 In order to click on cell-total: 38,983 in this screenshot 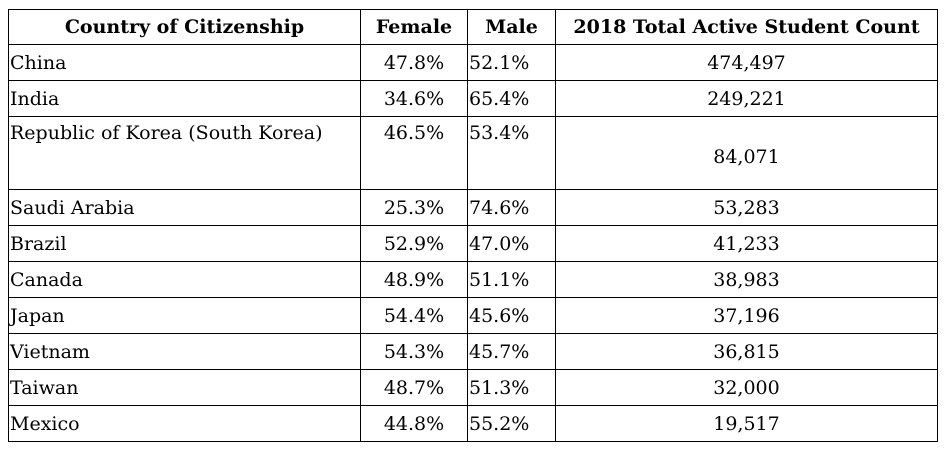, I will do `click(746, 279)`.